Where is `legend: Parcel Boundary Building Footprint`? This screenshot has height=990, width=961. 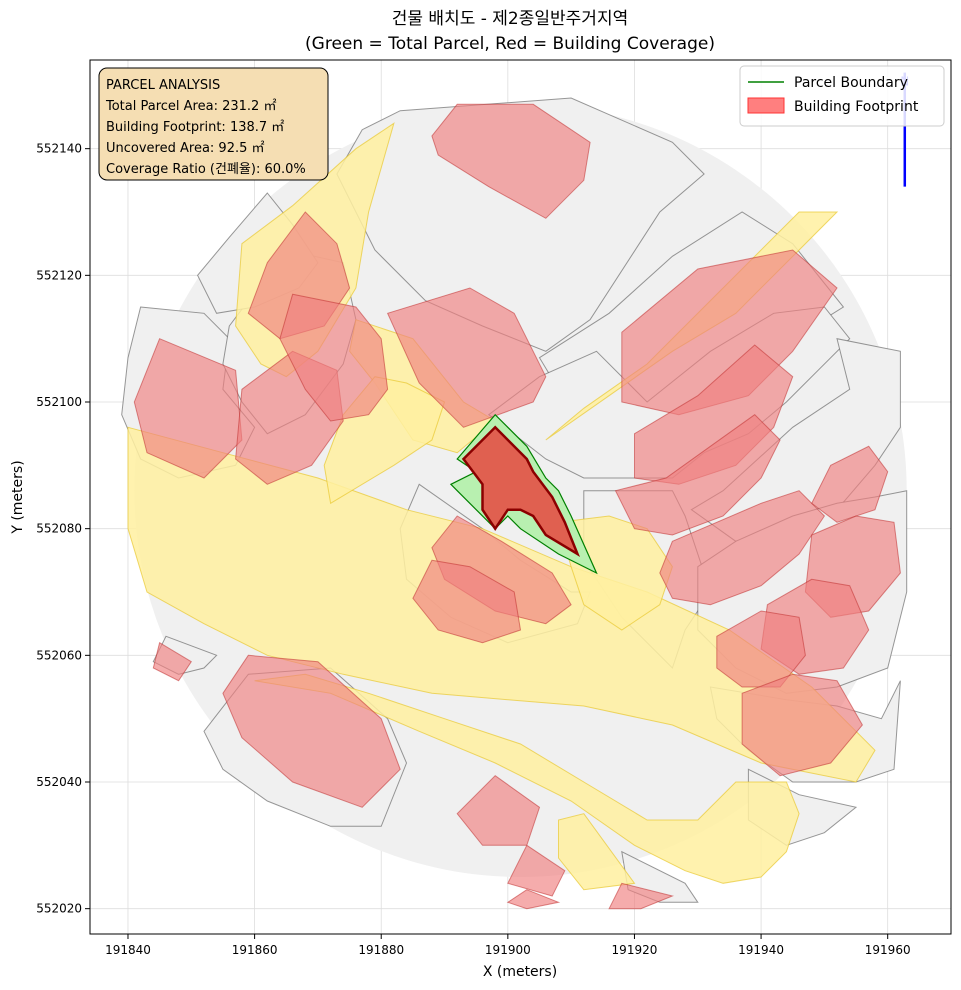
legend: Parcel Boundary Building Footprint is located at coordinates (842, 96).